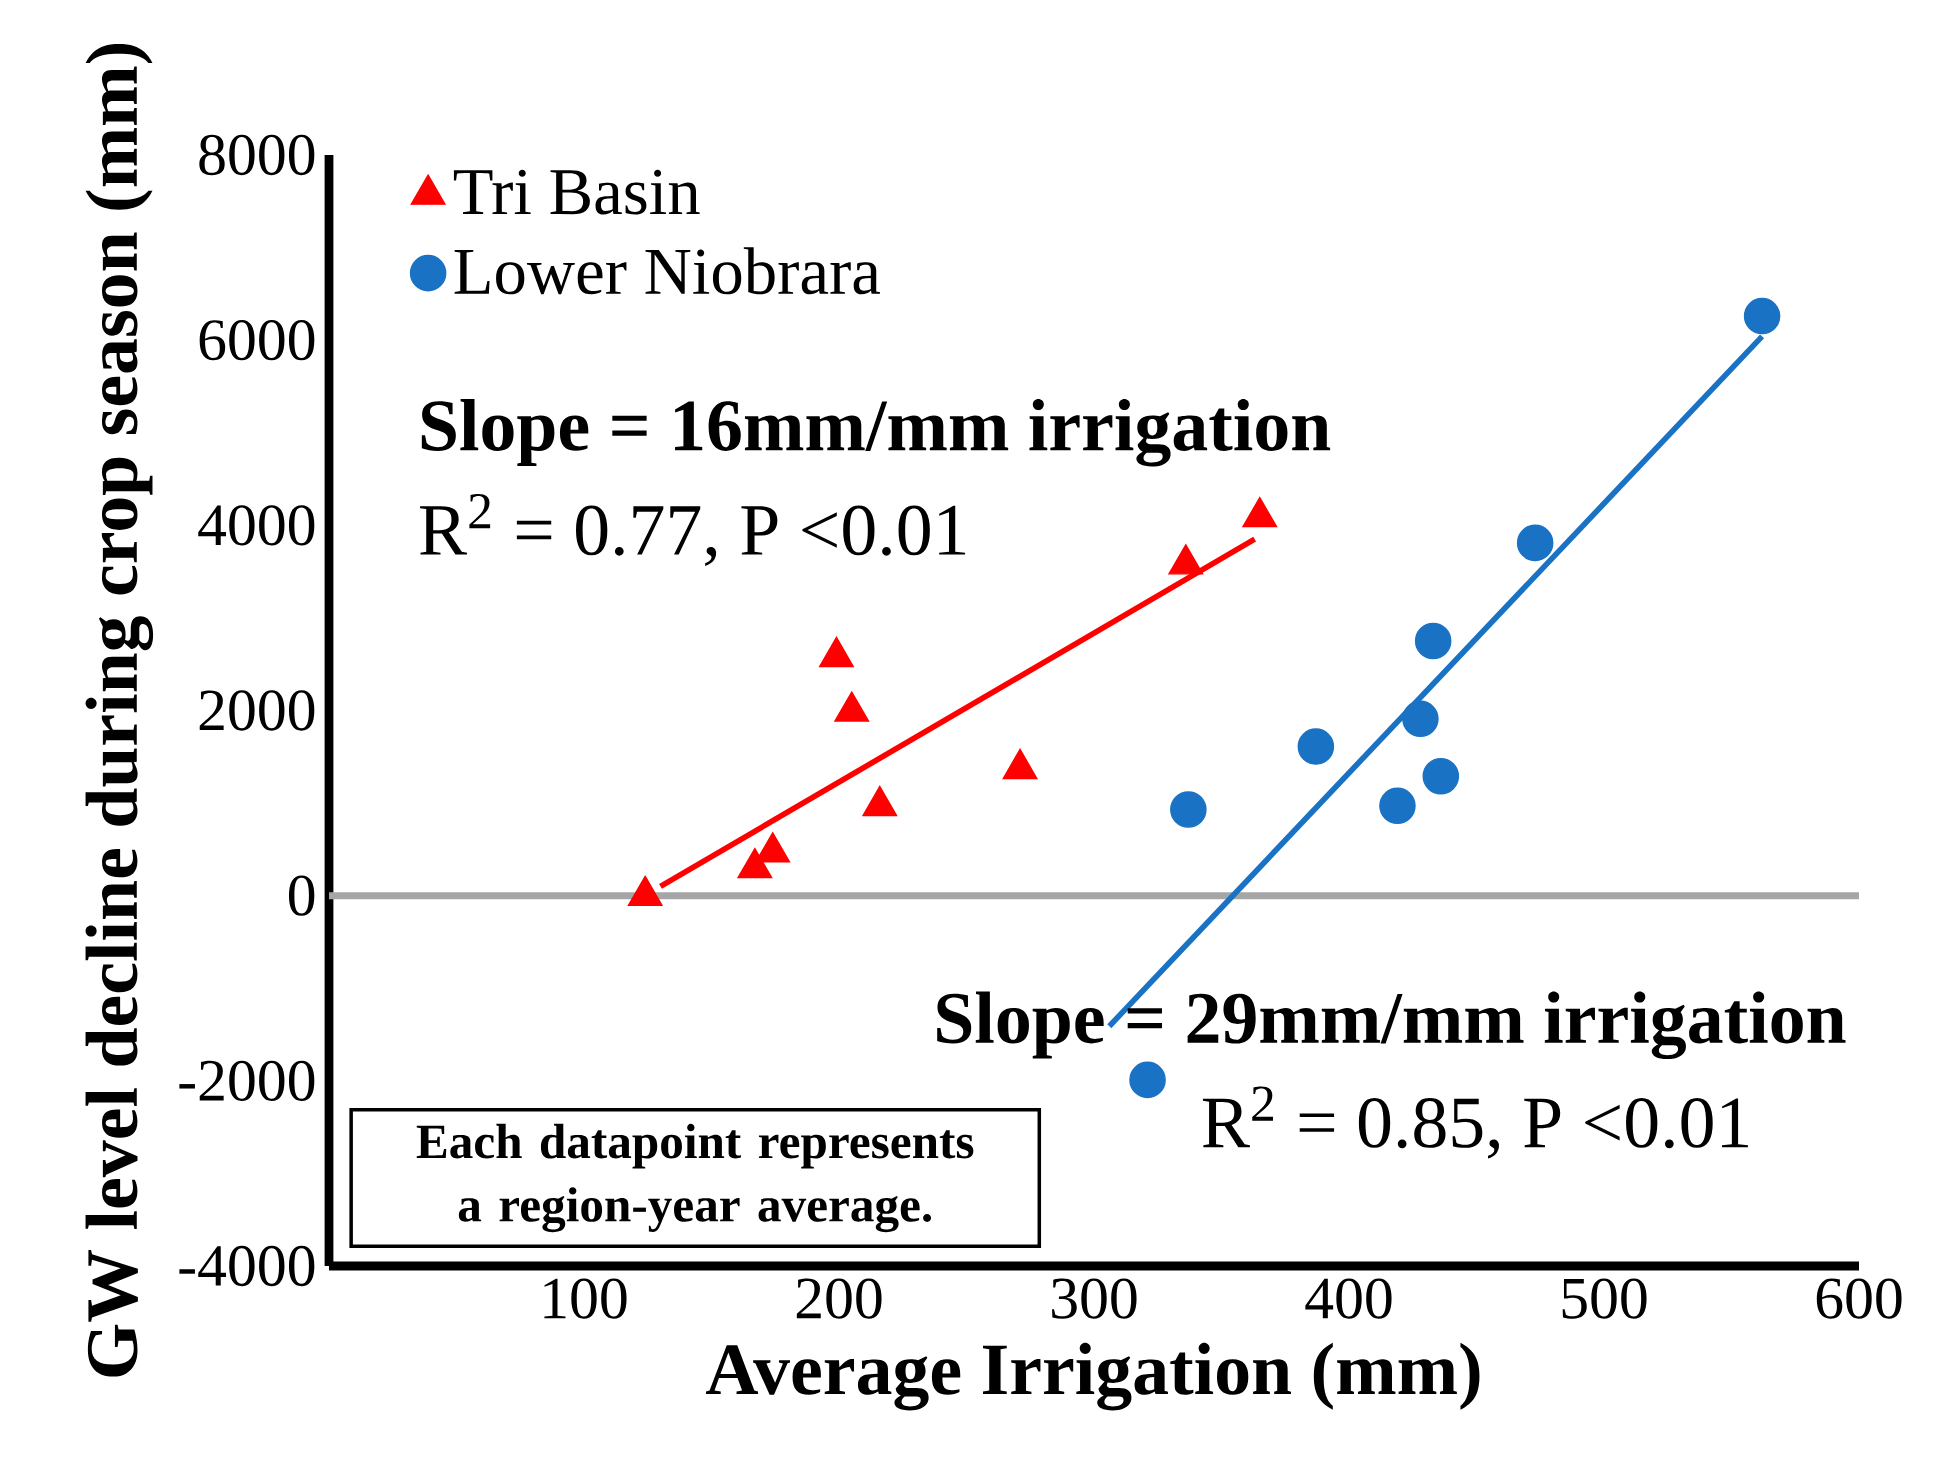  I want to click on annotation: R$^{2}$ = 0.85, P <0.01, so click(1475, 1122).